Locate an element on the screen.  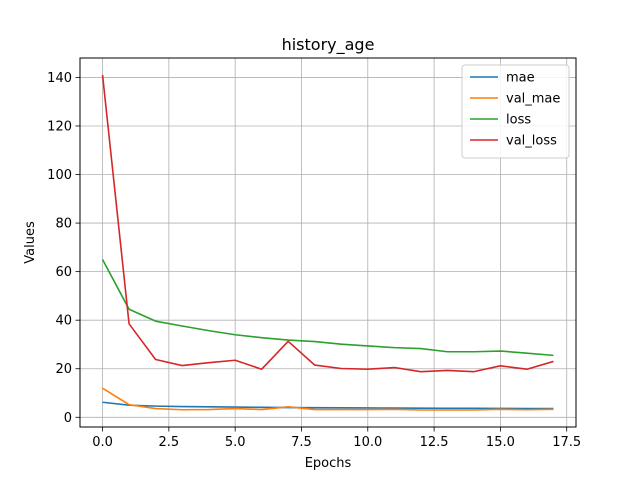
chart-title: history_age is located at coordinates (328, 45).